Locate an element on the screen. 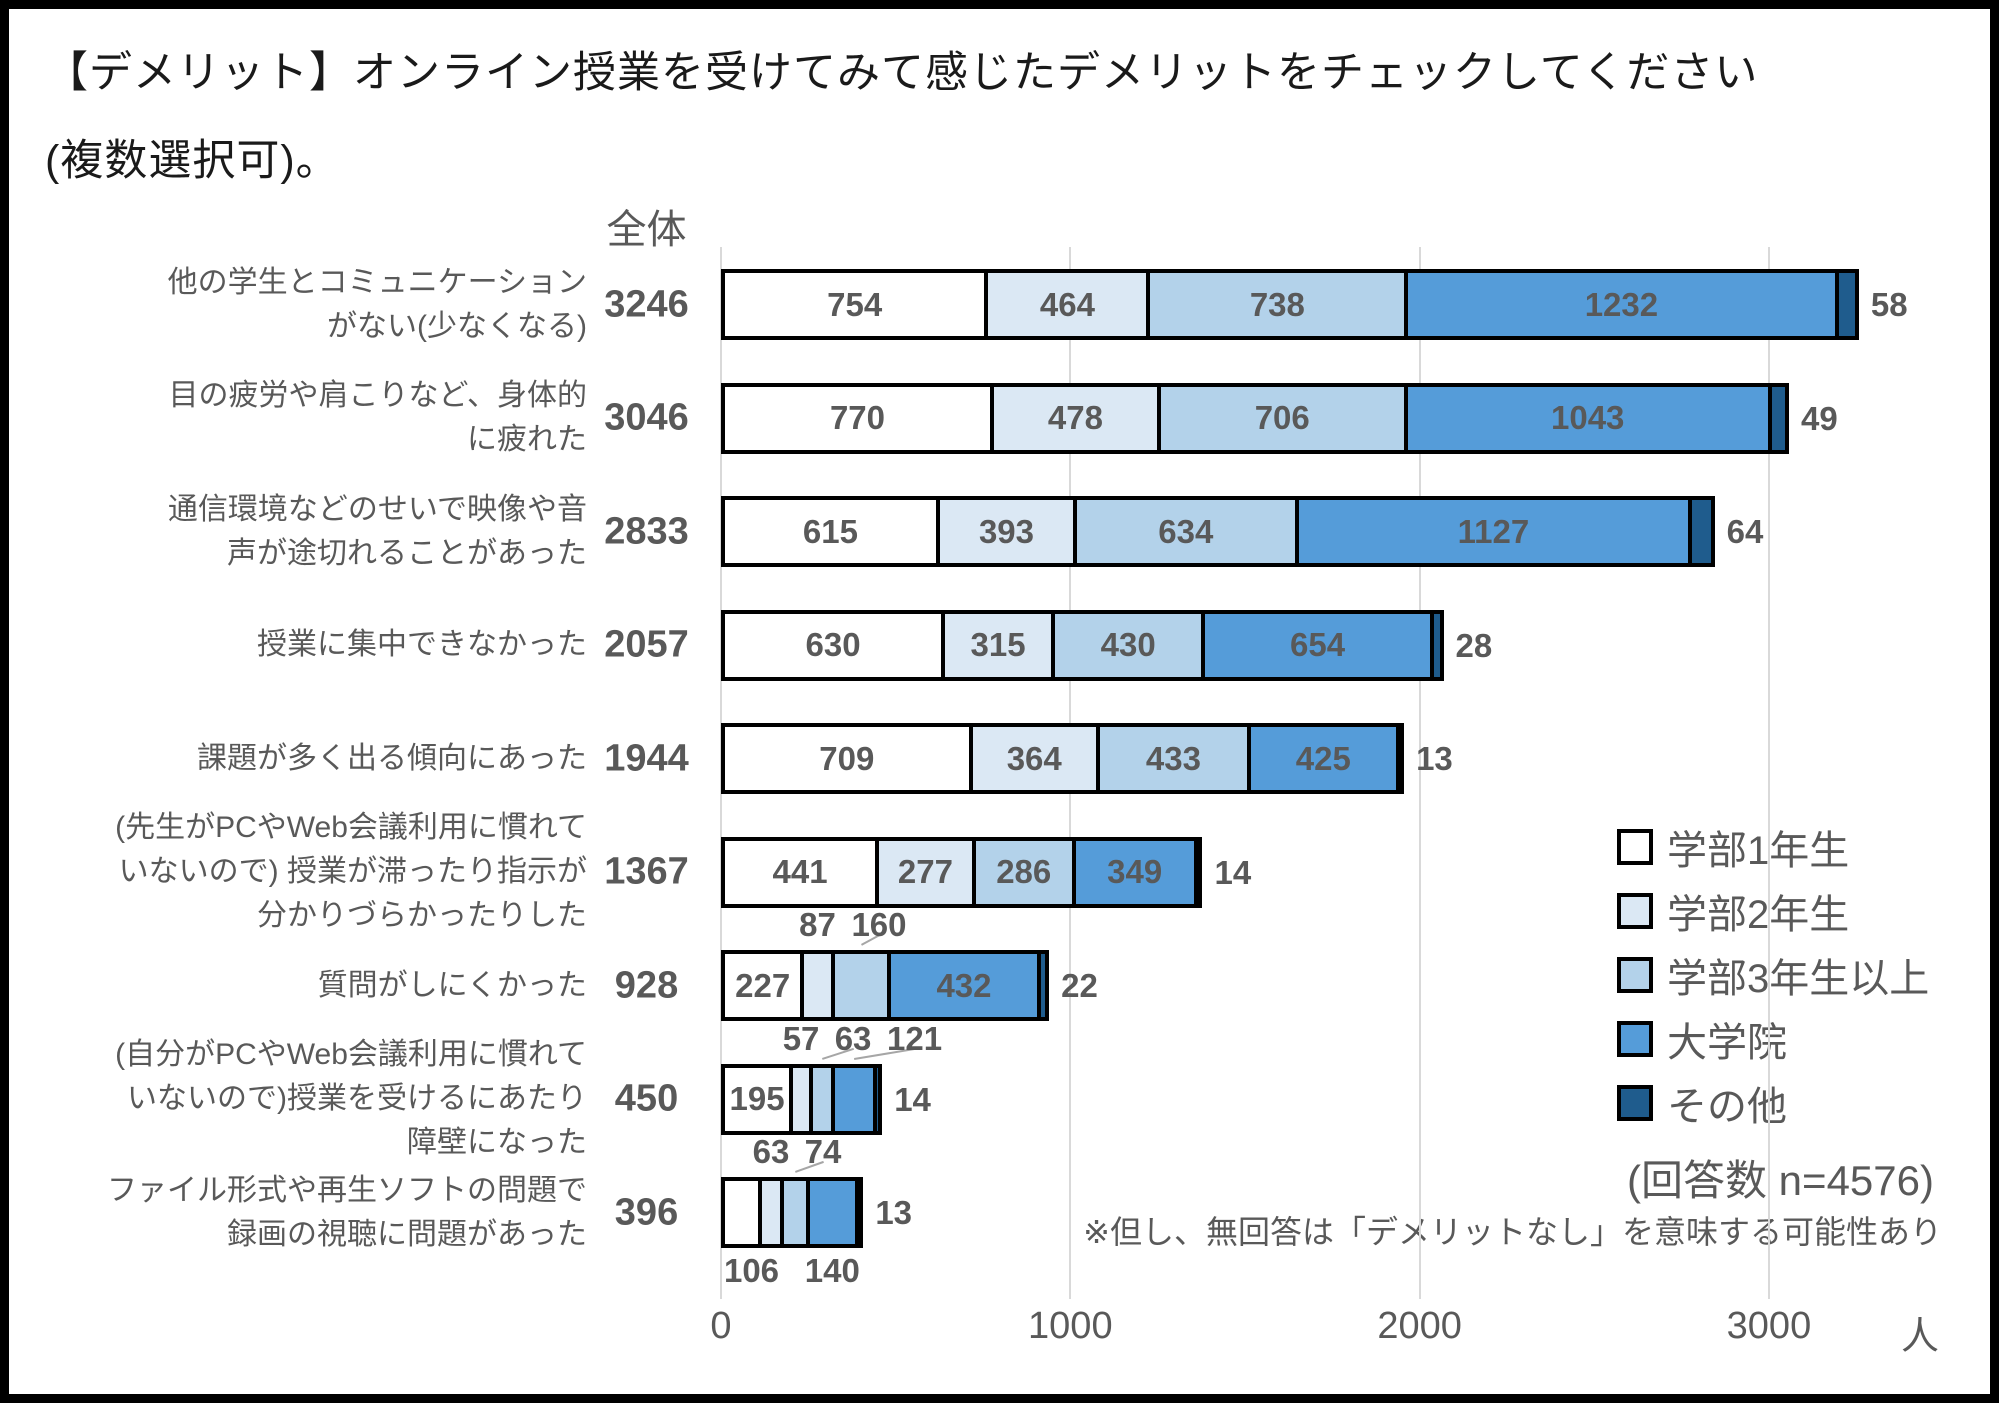 This screenshot has width=1999, height=1403. bar-segment: 615 is located at coordinates (830, 531).